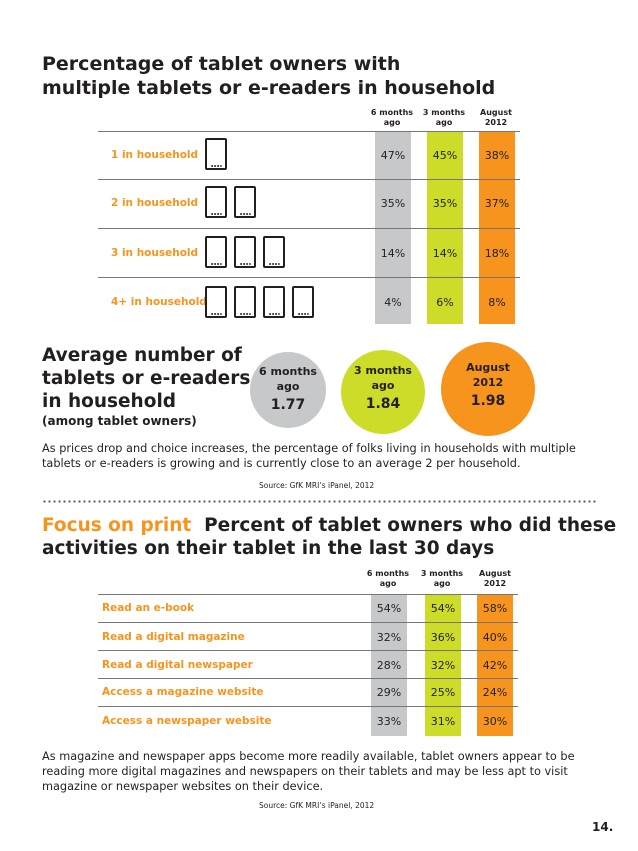  What do you see at coordinates (443, 721) in the screenshot?
I see `s2-cell-3-months: 31%` at bounding box center [443, 721].